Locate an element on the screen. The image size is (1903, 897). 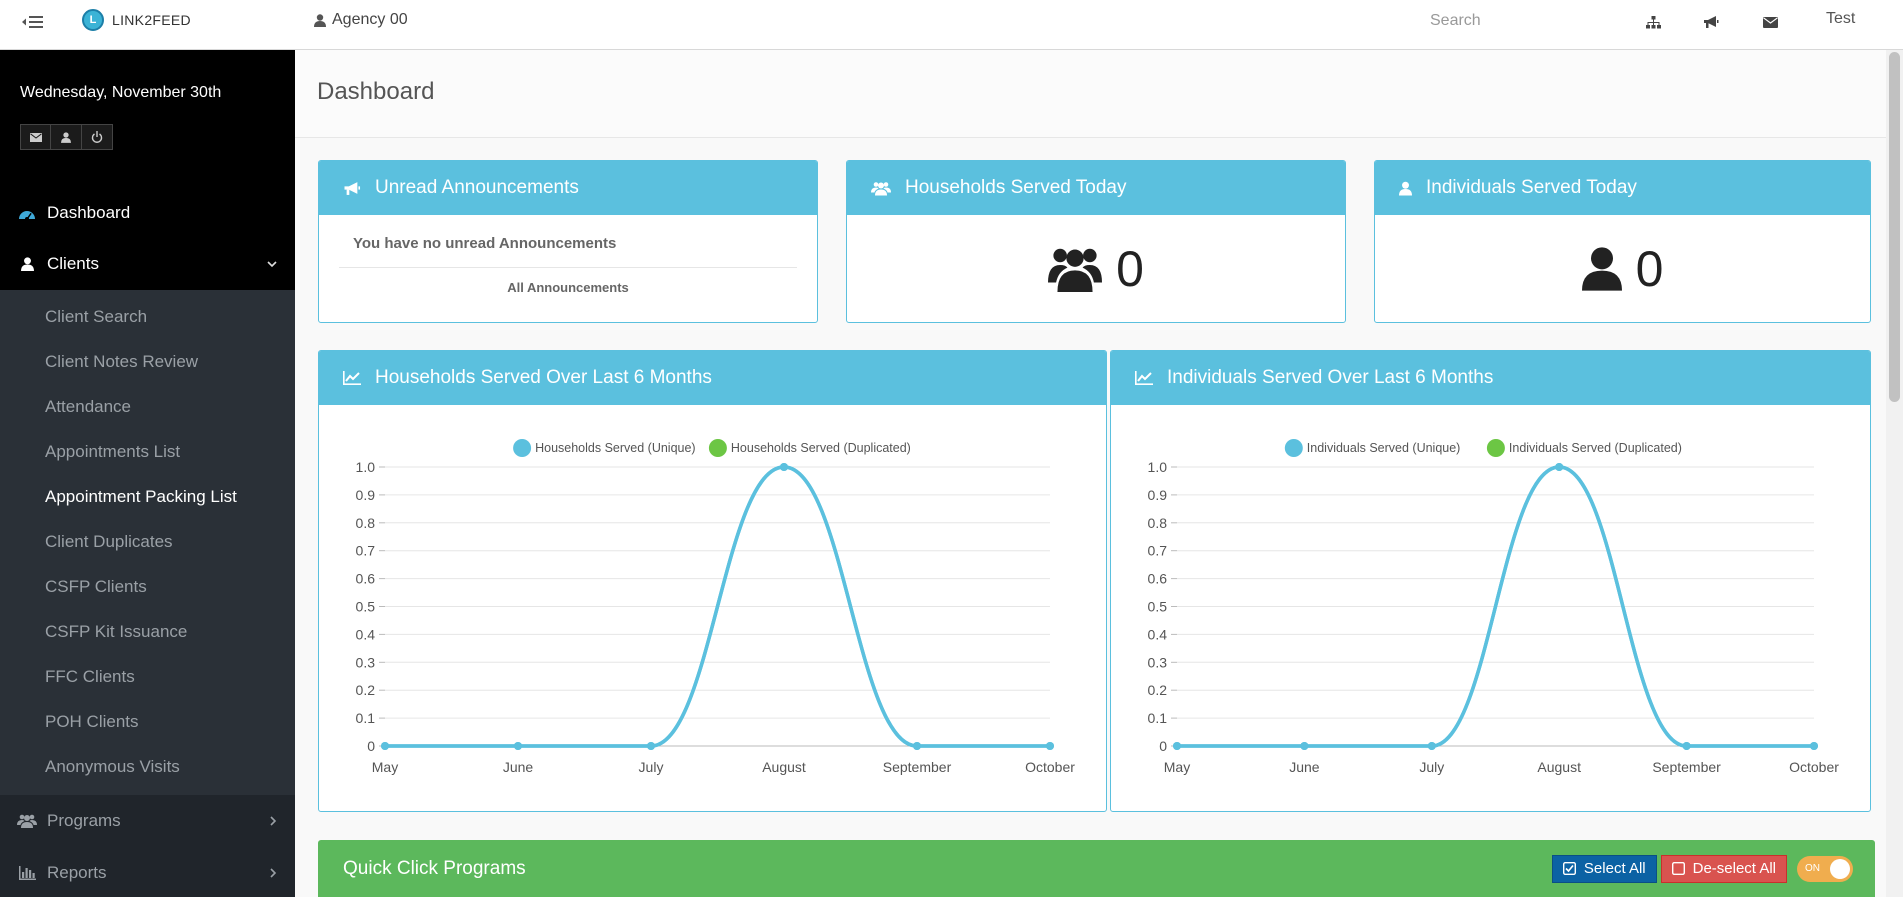
legend-item: Households Served (Unique) is located at coordinates (604, 448).